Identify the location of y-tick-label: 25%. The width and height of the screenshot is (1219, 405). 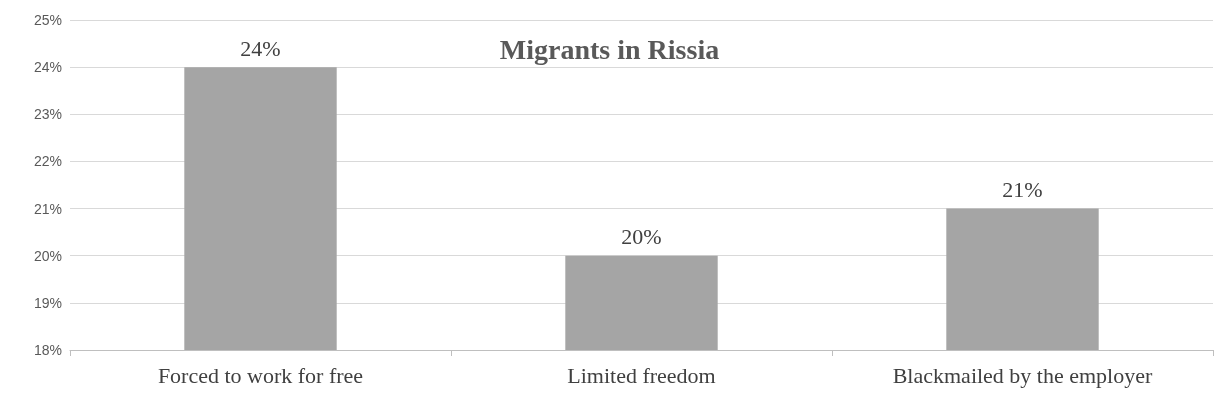
(47, 20).